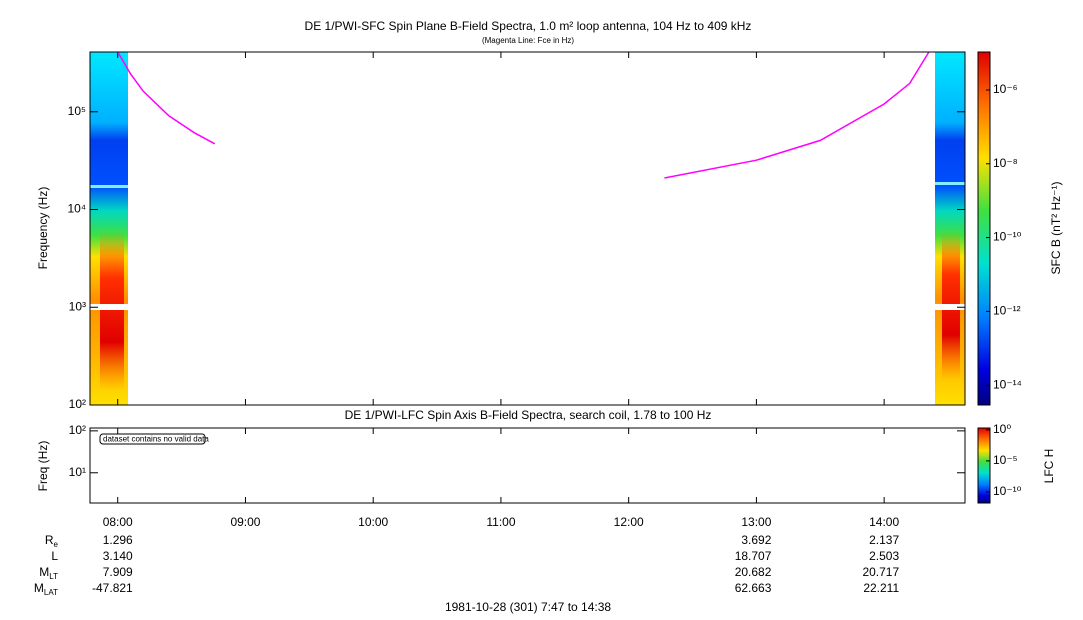  I want to click on colorbar-label: LFC H, so click(1049, 466).